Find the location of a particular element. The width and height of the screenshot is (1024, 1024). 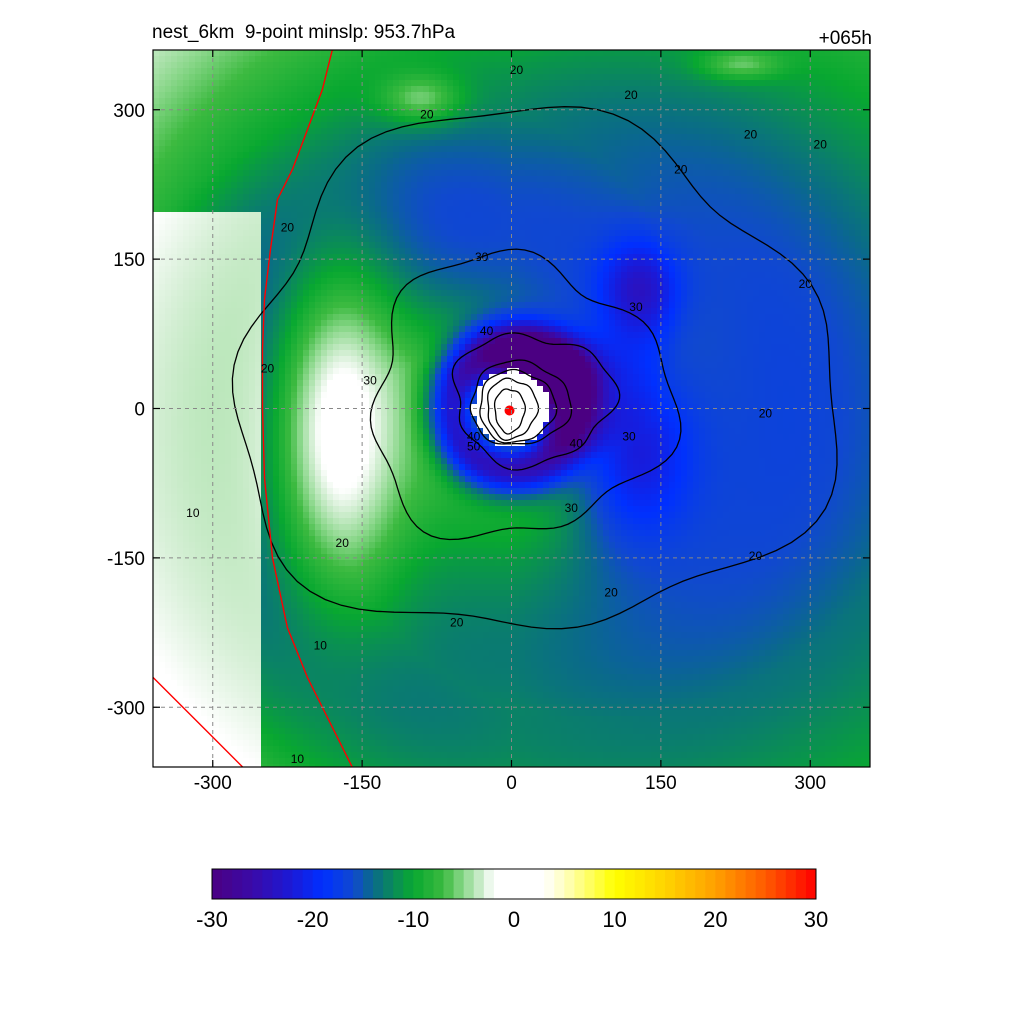

colorbar-tick-label: 30 is located at coordinates (816, 919).